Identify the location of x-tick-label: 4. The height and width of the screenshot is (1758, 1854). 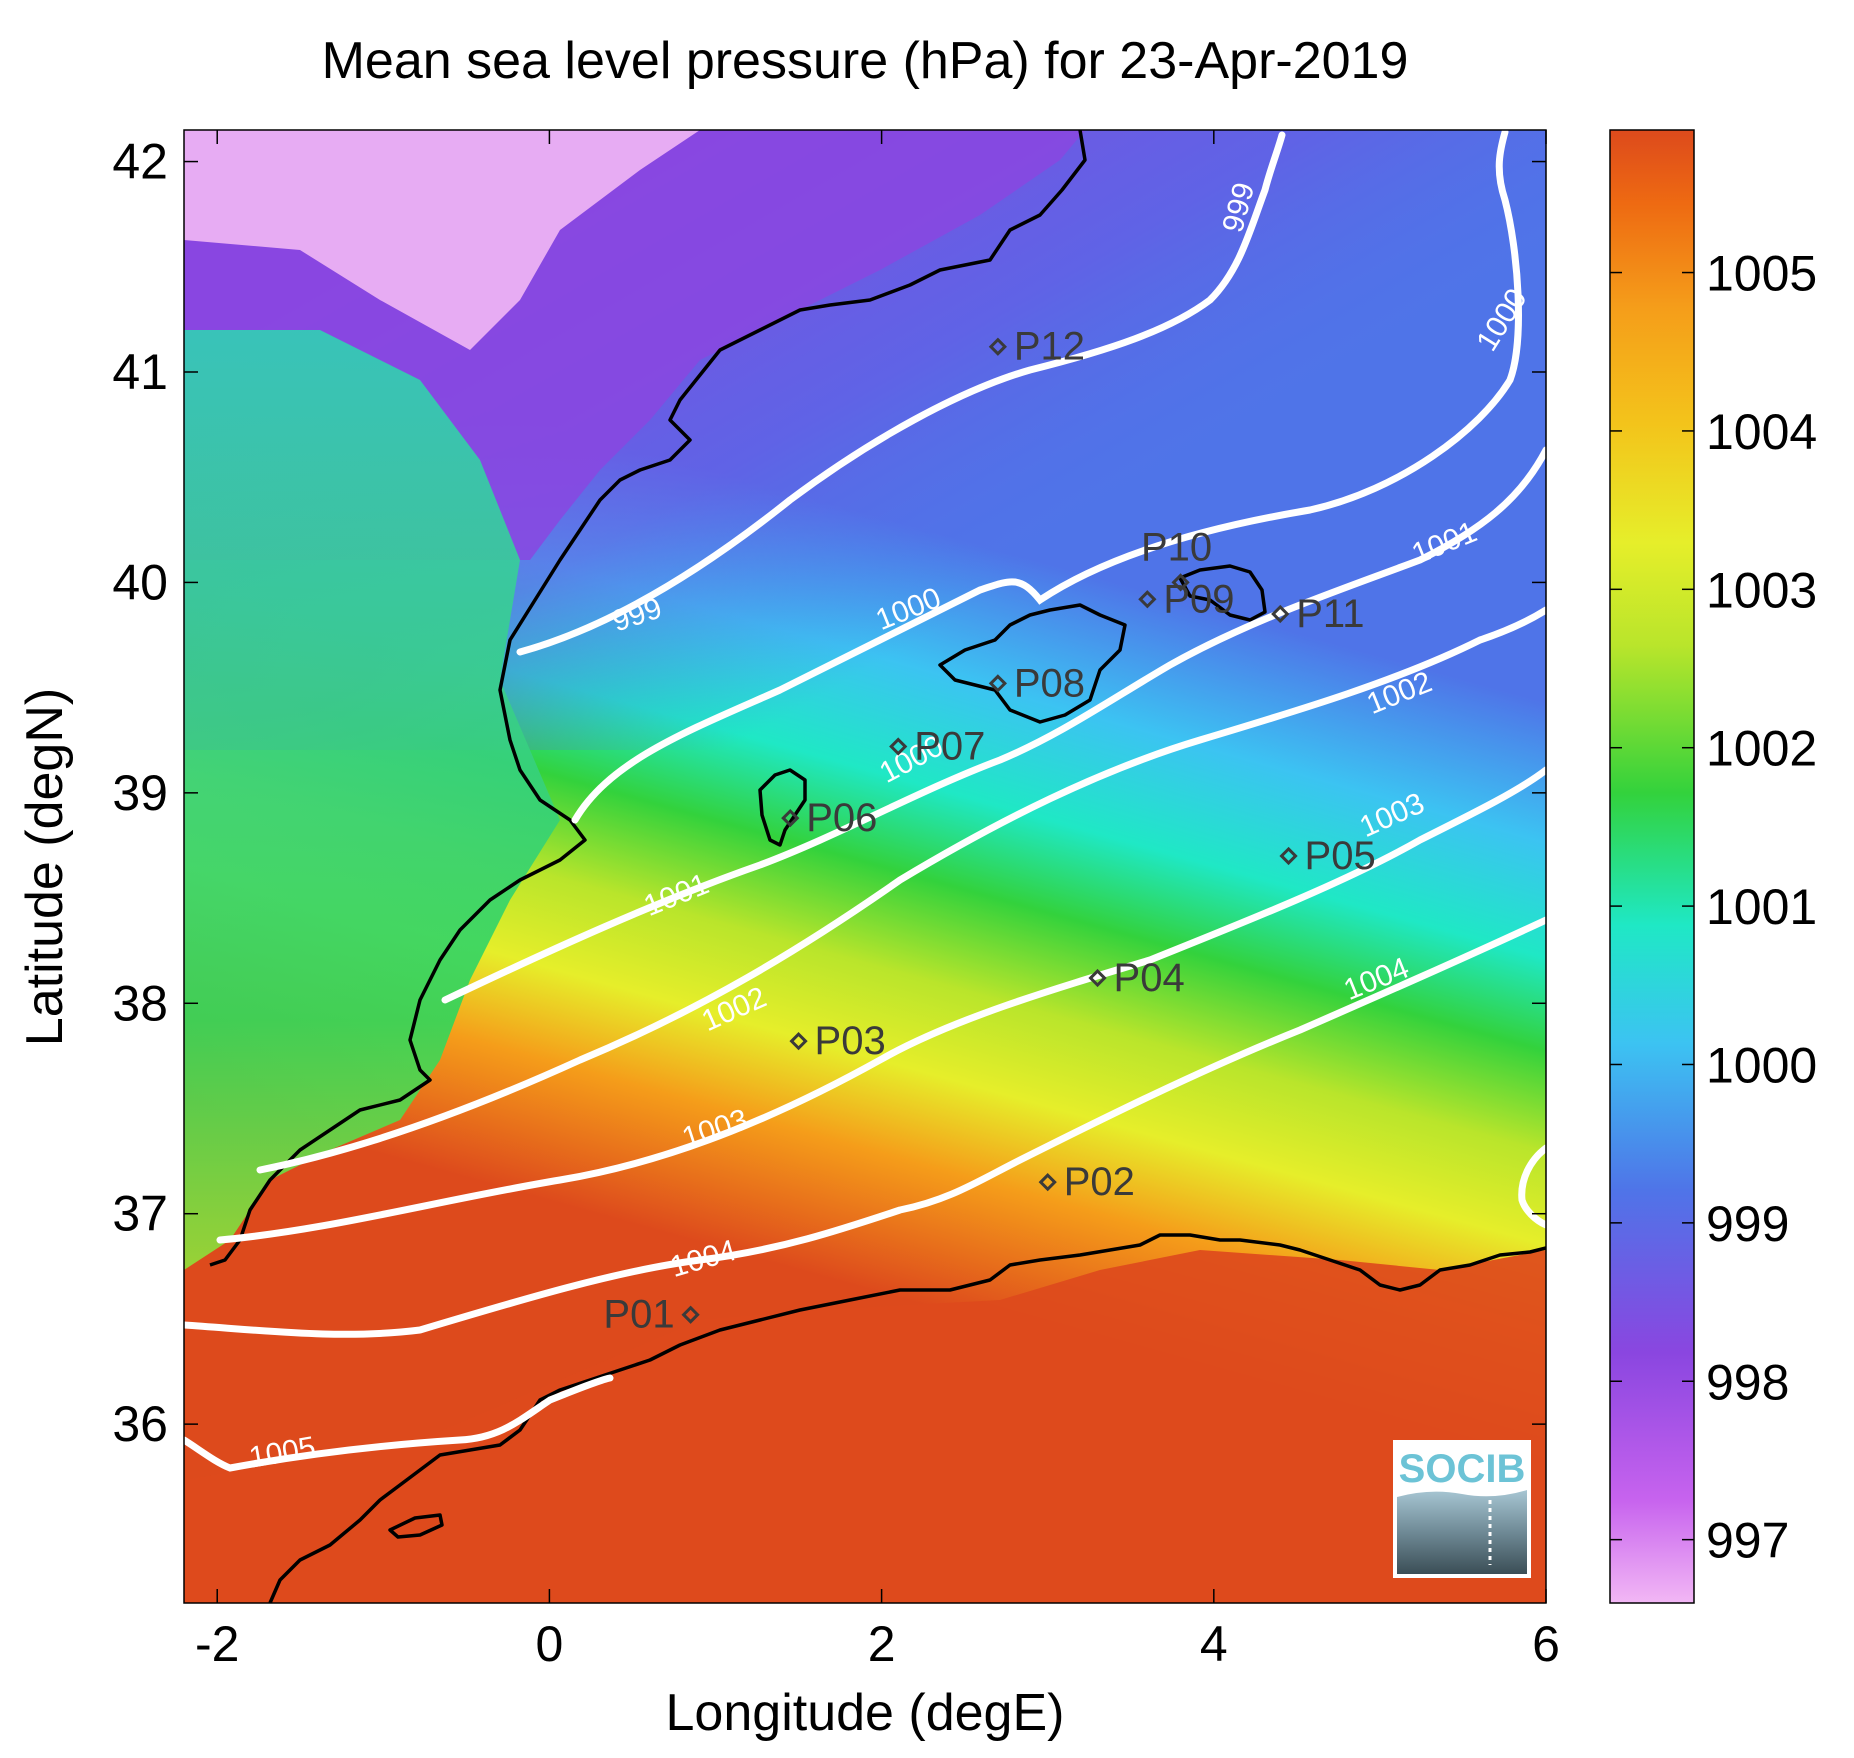
(1214, 1644).